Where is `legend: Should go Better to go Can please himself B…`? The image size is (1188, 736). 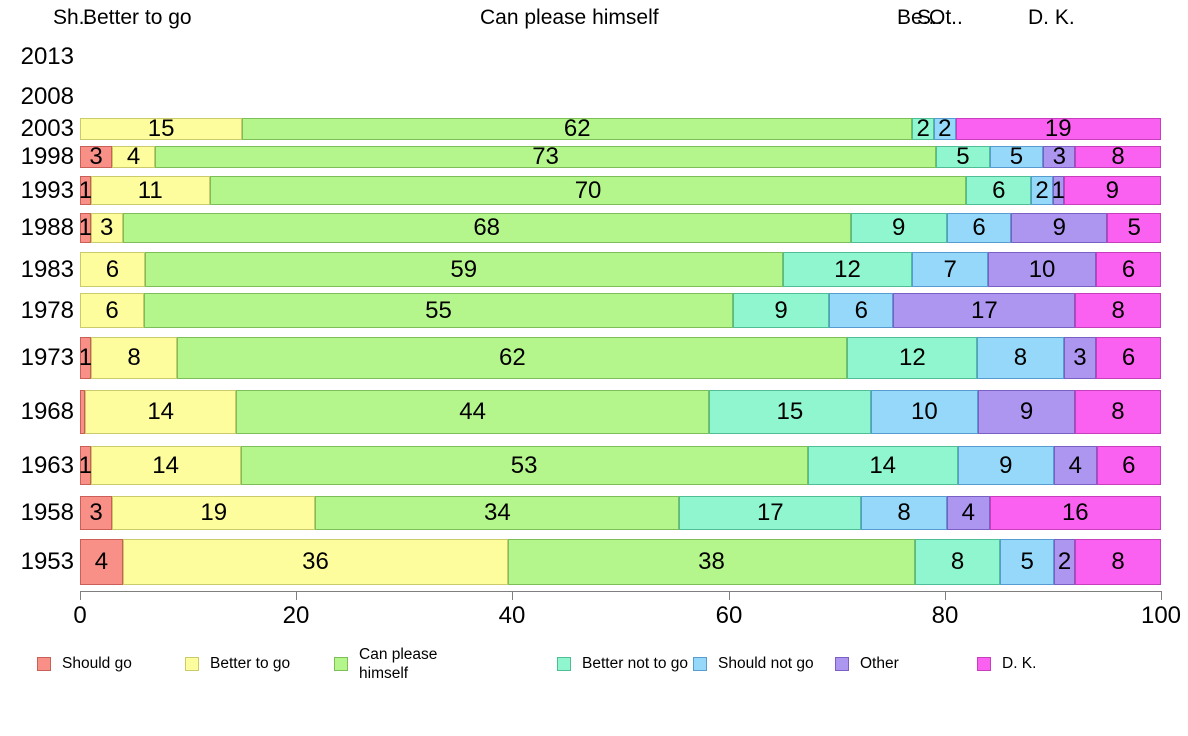
legend: Should go Better to go Can please himself B… is located at coordinates (594, 668).